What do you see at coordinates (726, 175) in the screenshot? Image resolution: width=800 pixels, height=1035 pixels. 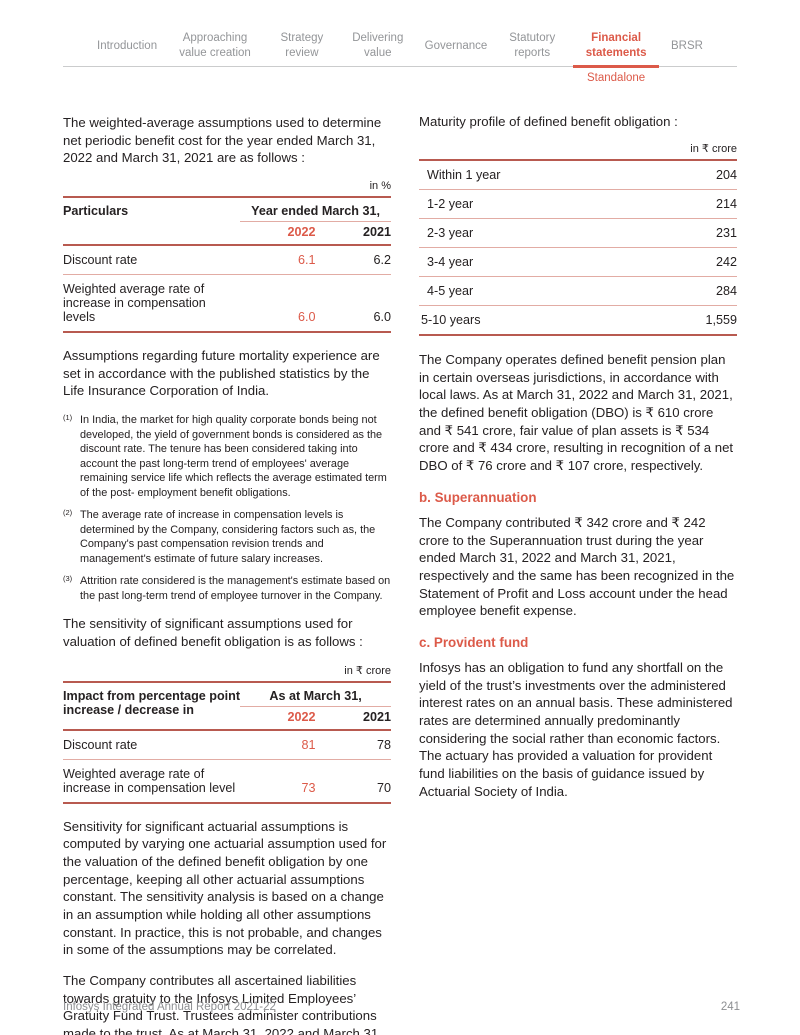 I see `cell-value: 204` at bounding box center [726, 175].